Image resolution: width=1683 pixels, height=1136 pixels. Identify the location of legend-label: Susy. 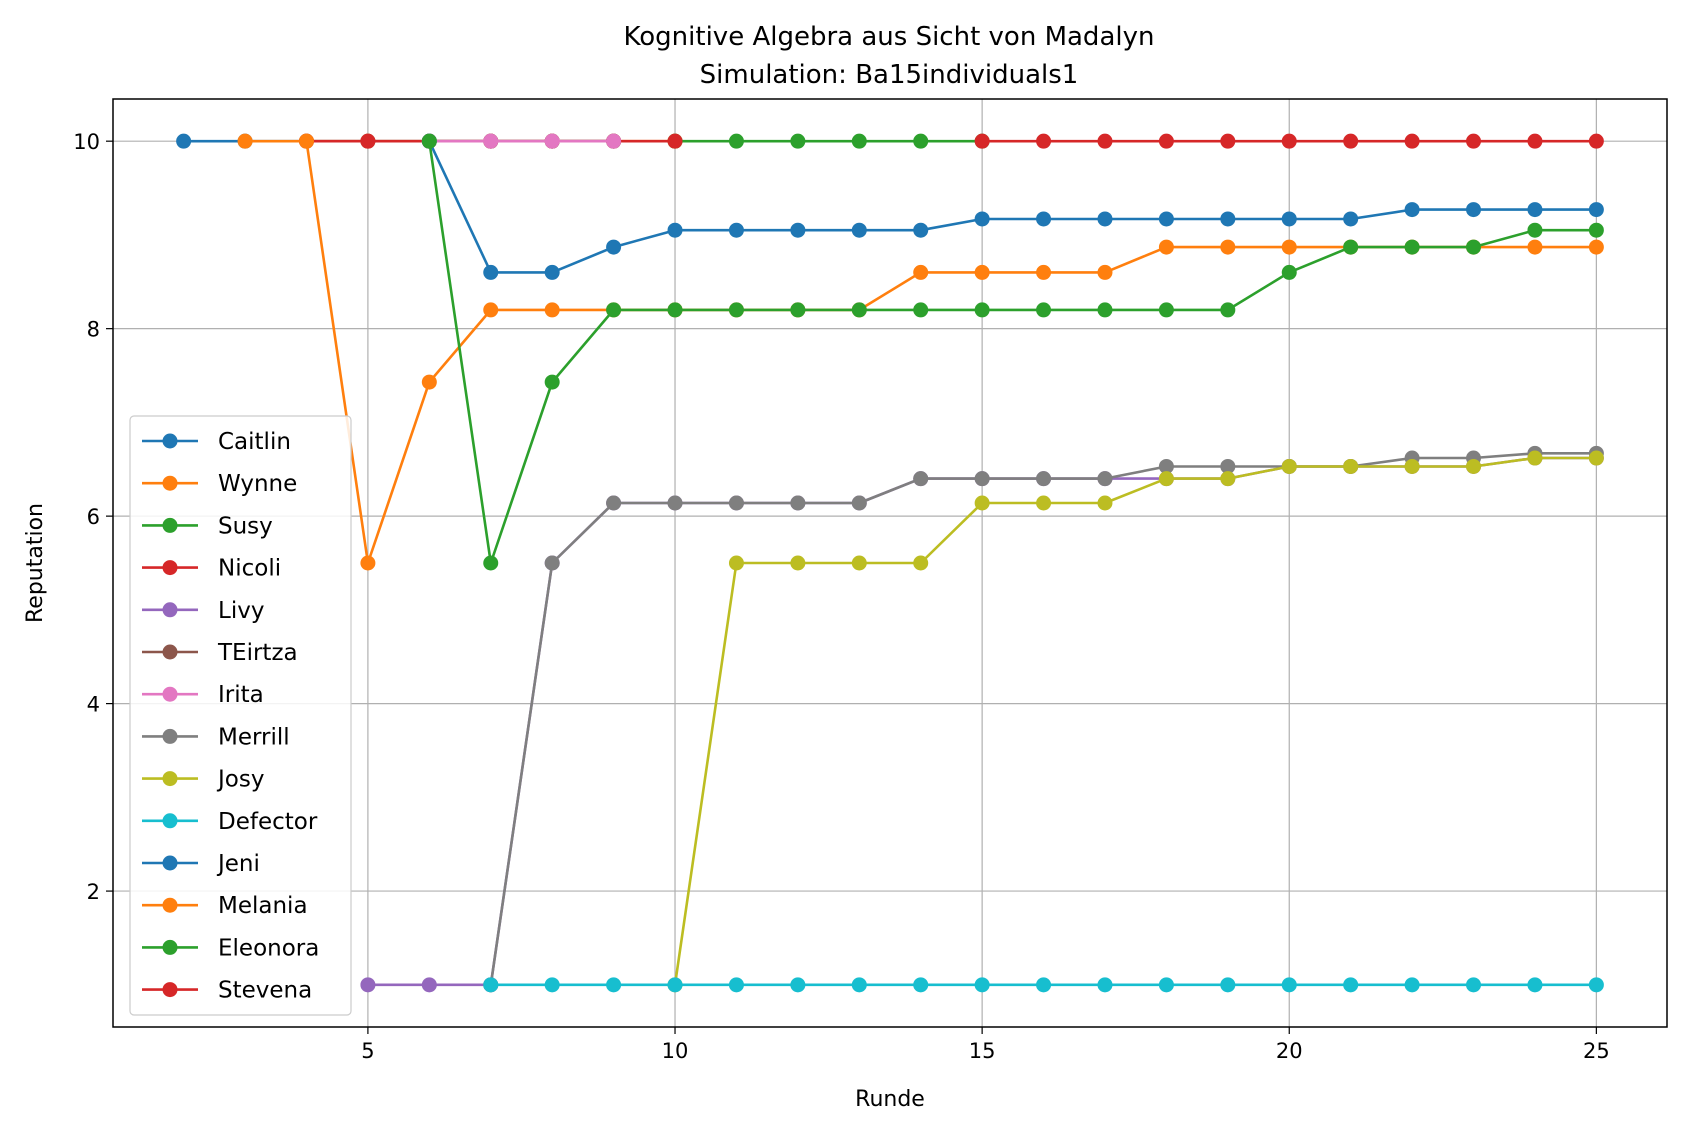
(245, 526).